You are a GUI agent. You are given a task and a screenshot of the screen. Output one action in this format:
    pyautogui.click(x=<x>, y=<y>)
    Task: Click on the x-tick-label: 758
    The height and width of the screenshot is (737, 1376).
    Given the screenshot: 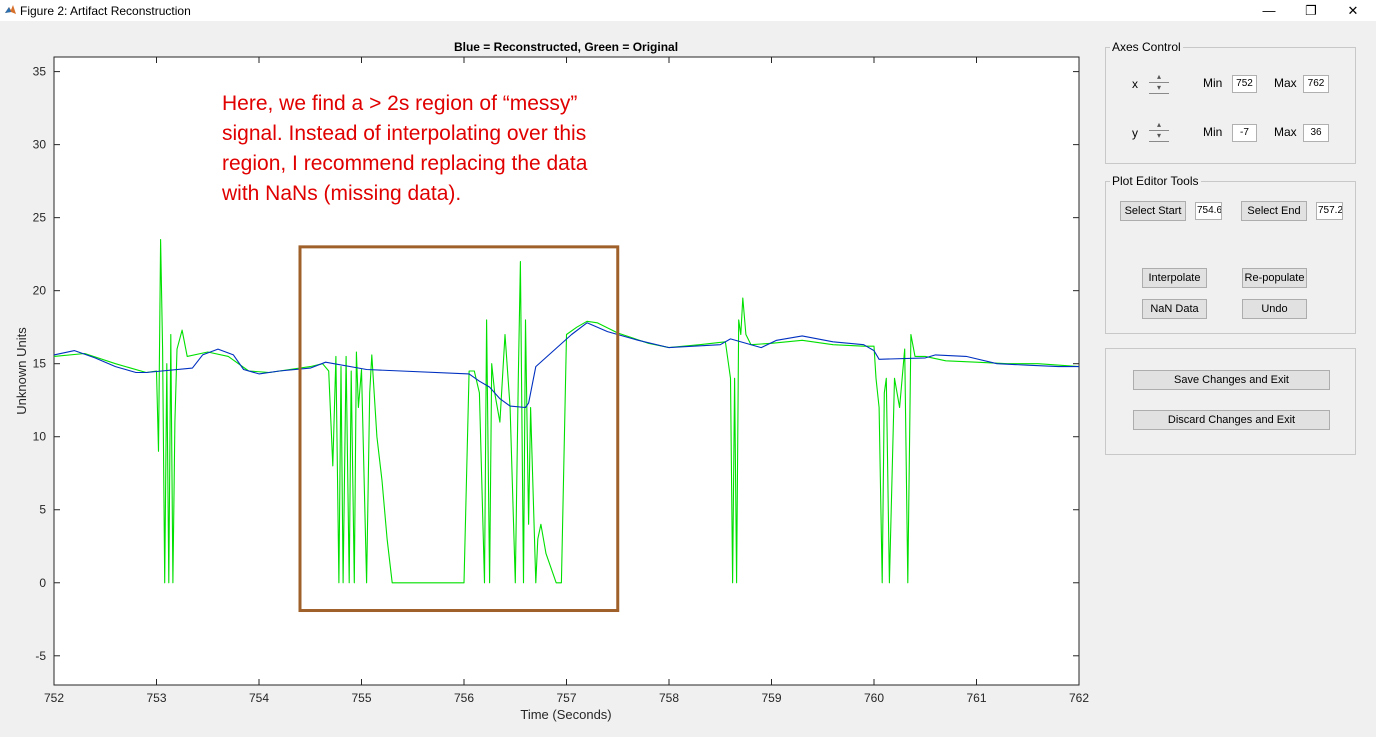 What is the action you would take?
    pyautogui.click(x=669, y=698)
    